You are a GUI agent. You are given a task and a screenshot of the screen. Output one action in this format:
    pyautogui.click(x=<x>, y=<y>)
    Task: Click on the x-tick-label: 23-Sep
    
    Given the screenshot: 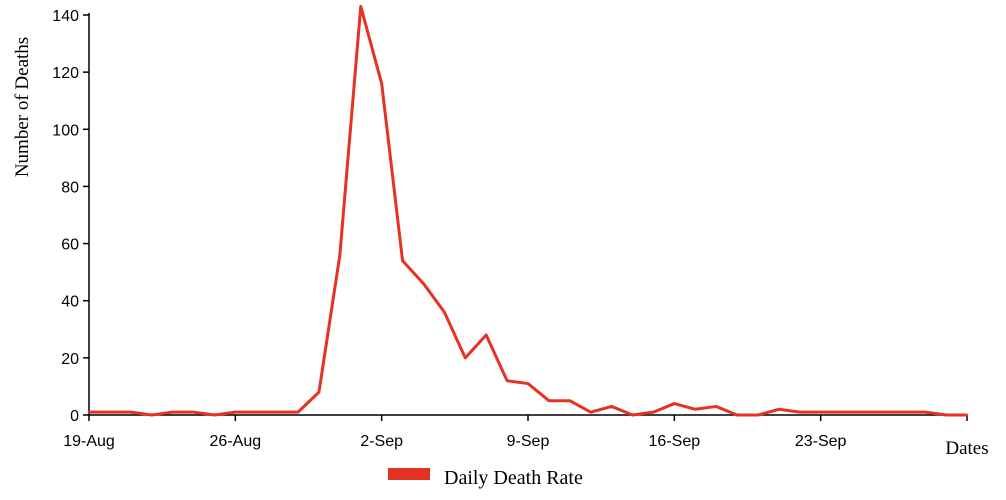 What is the action you would take?
    pyautogui.click(x=821, y=441)
    